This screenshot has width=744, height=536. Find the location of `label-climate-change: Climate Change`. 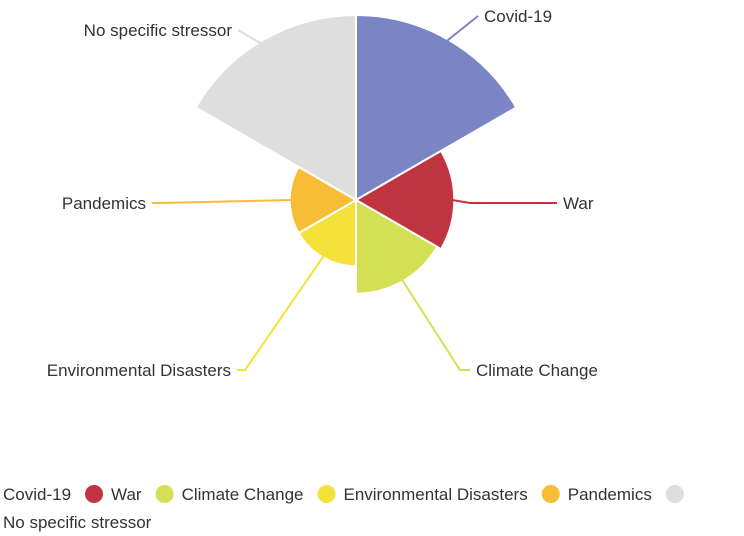

label-climate-change: Climate Change is located at coordinates (537, 370).